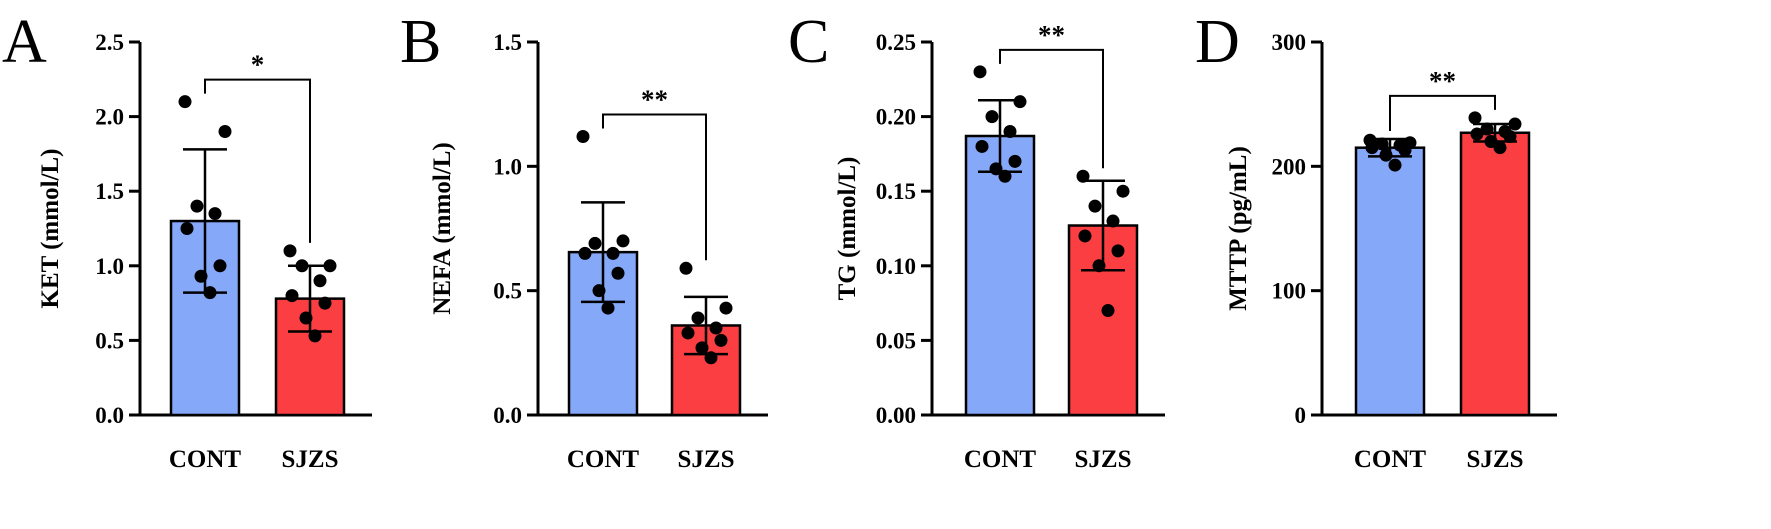  What do you see at coordinates (507, 415) in the screenshot?
I see `y-tick-label: 0.0` at bounding box center [507, 415].